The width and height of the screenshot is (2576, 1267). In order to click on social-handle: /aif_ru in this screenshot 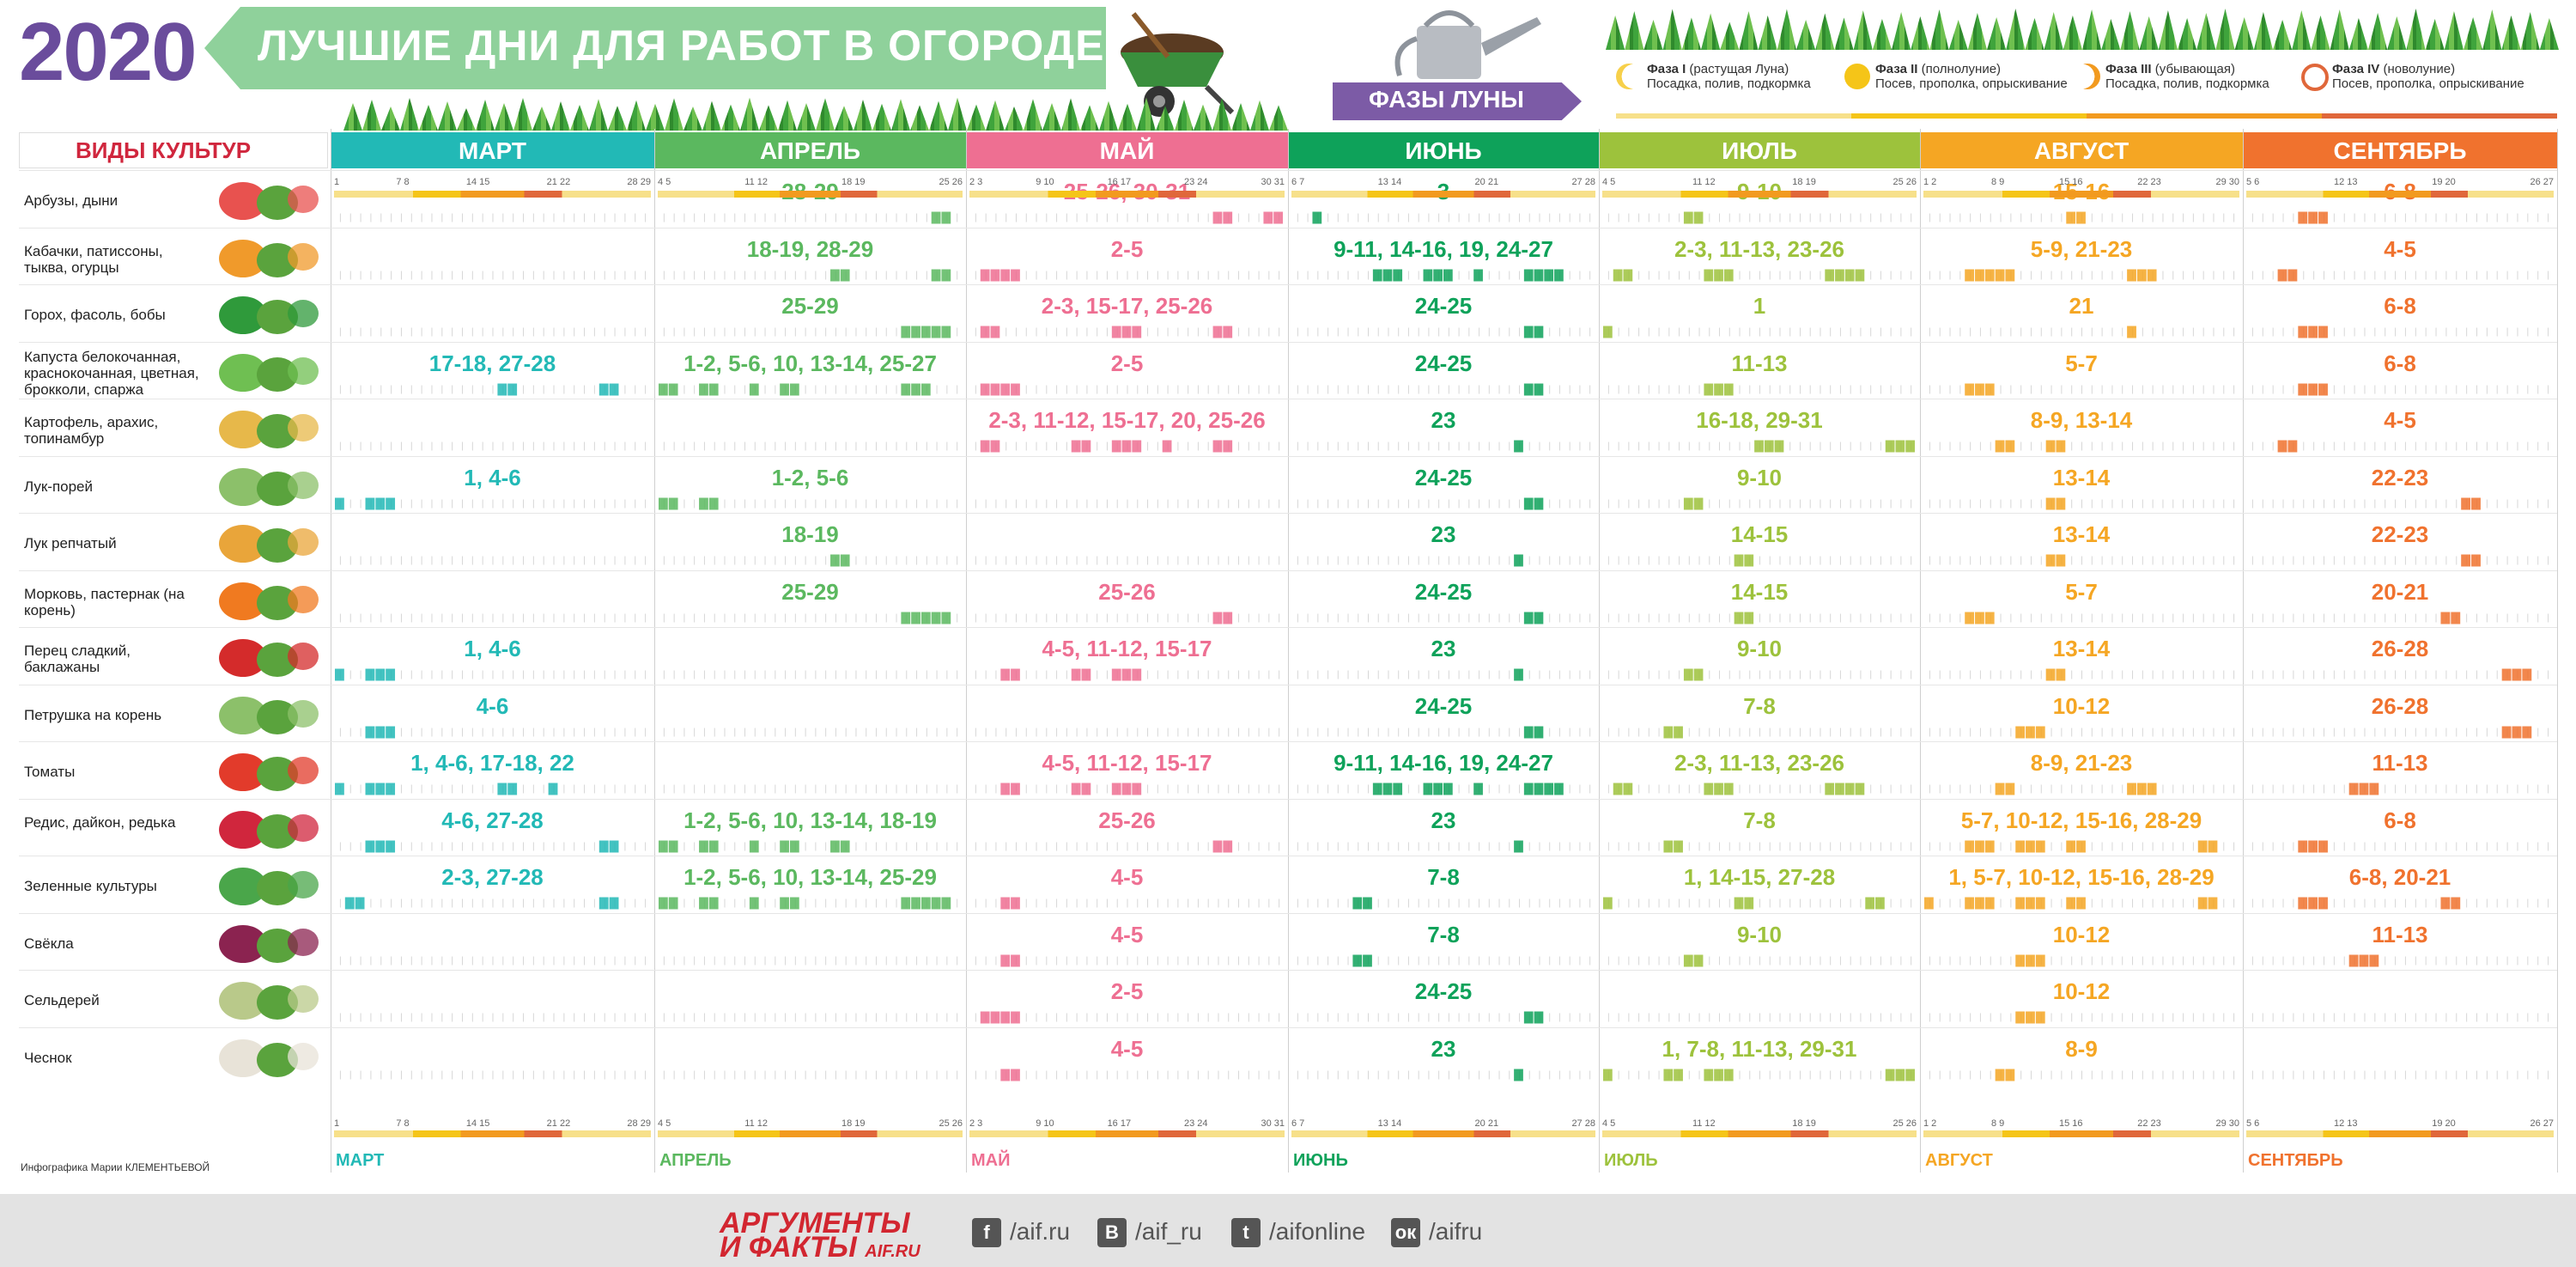, I will do `click(1169, 1231)`.